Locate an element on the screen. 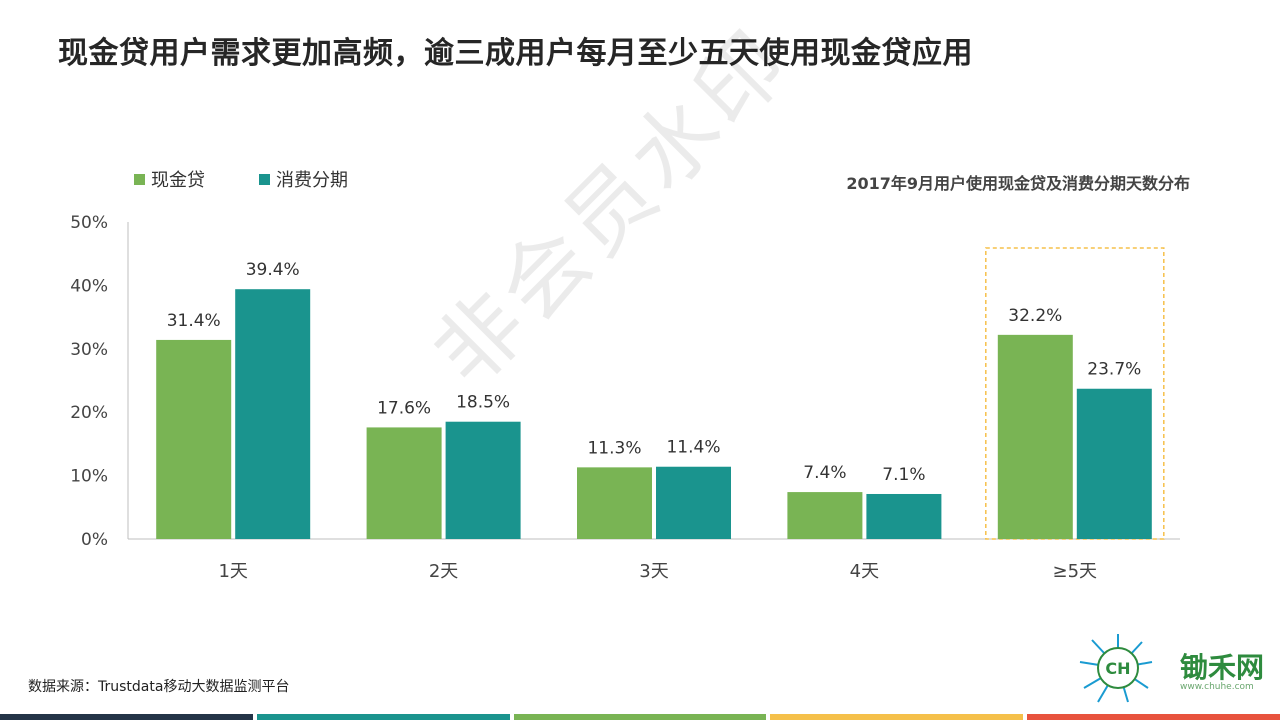  chart-legend: 现金贷 消费分期 is located at coordinates (268, 179).